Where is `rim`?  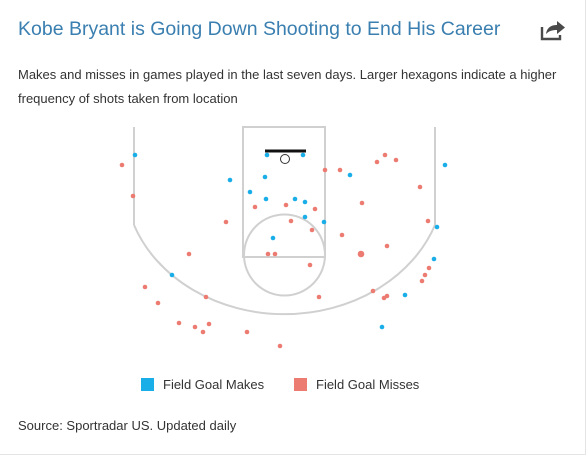 rim is located at coordinates (285, 159).